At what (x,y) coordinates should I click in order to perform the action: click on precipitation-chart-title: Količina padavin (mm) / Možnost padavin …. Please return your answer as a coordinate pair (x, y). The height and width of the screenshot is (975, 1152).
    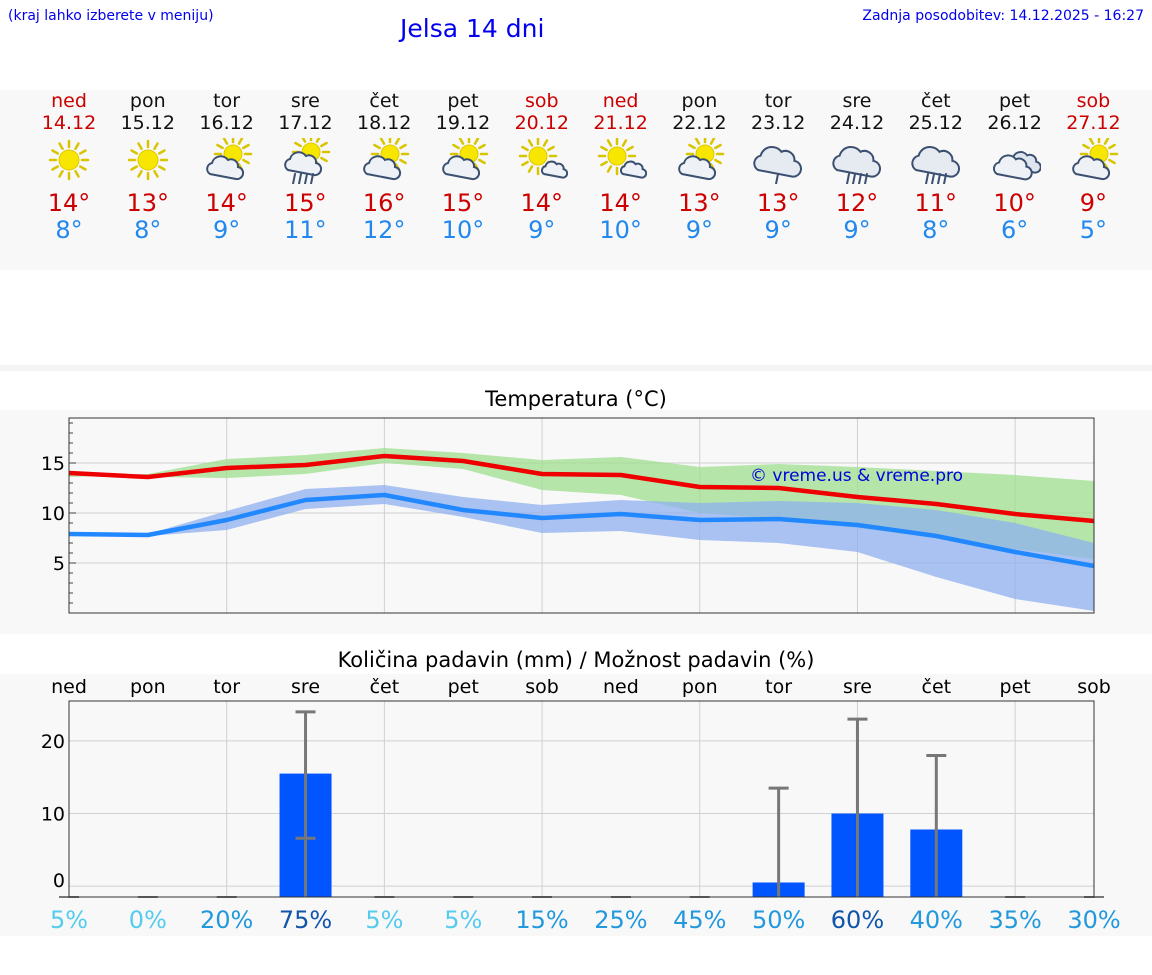
    Looking at the image, I should click on (576, 660).